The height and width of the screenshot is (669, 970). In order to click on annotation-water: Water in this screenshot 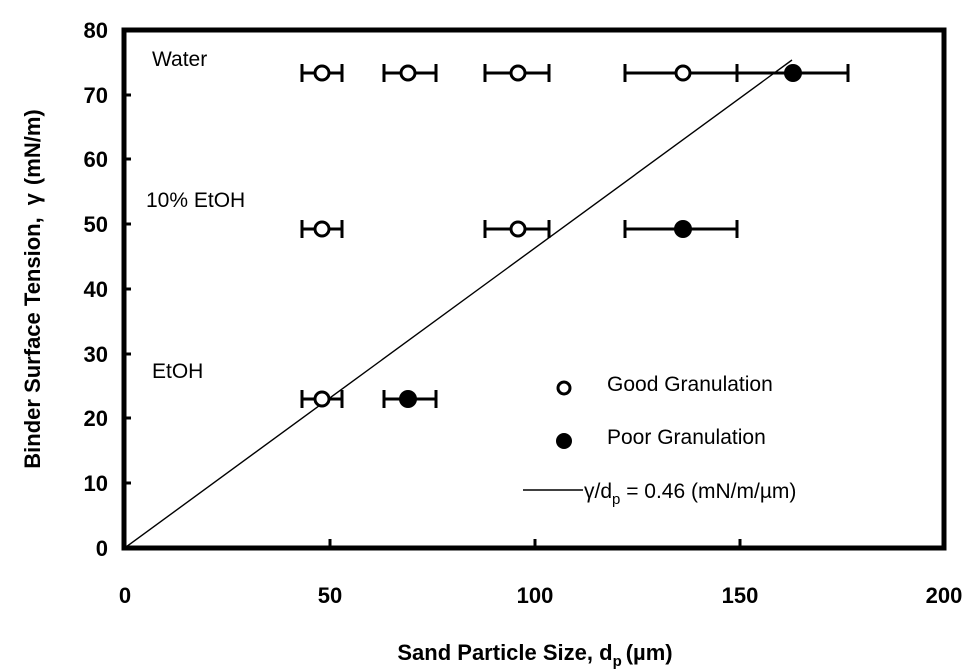, I will do `click(179, 59)`.